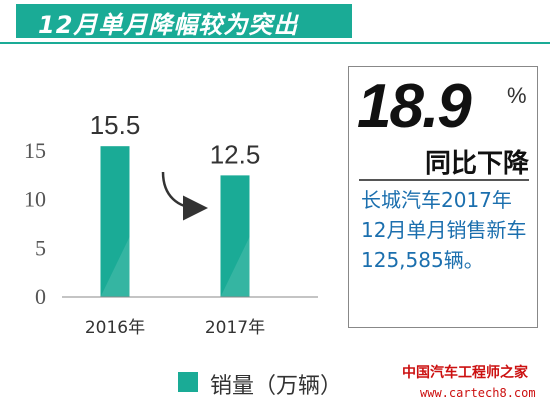 This screenshot has width=550, height=412. Describe the element at coordinates (175, 139) in the screenshot. I see `data-labels: 15.5 12.5` at that location.